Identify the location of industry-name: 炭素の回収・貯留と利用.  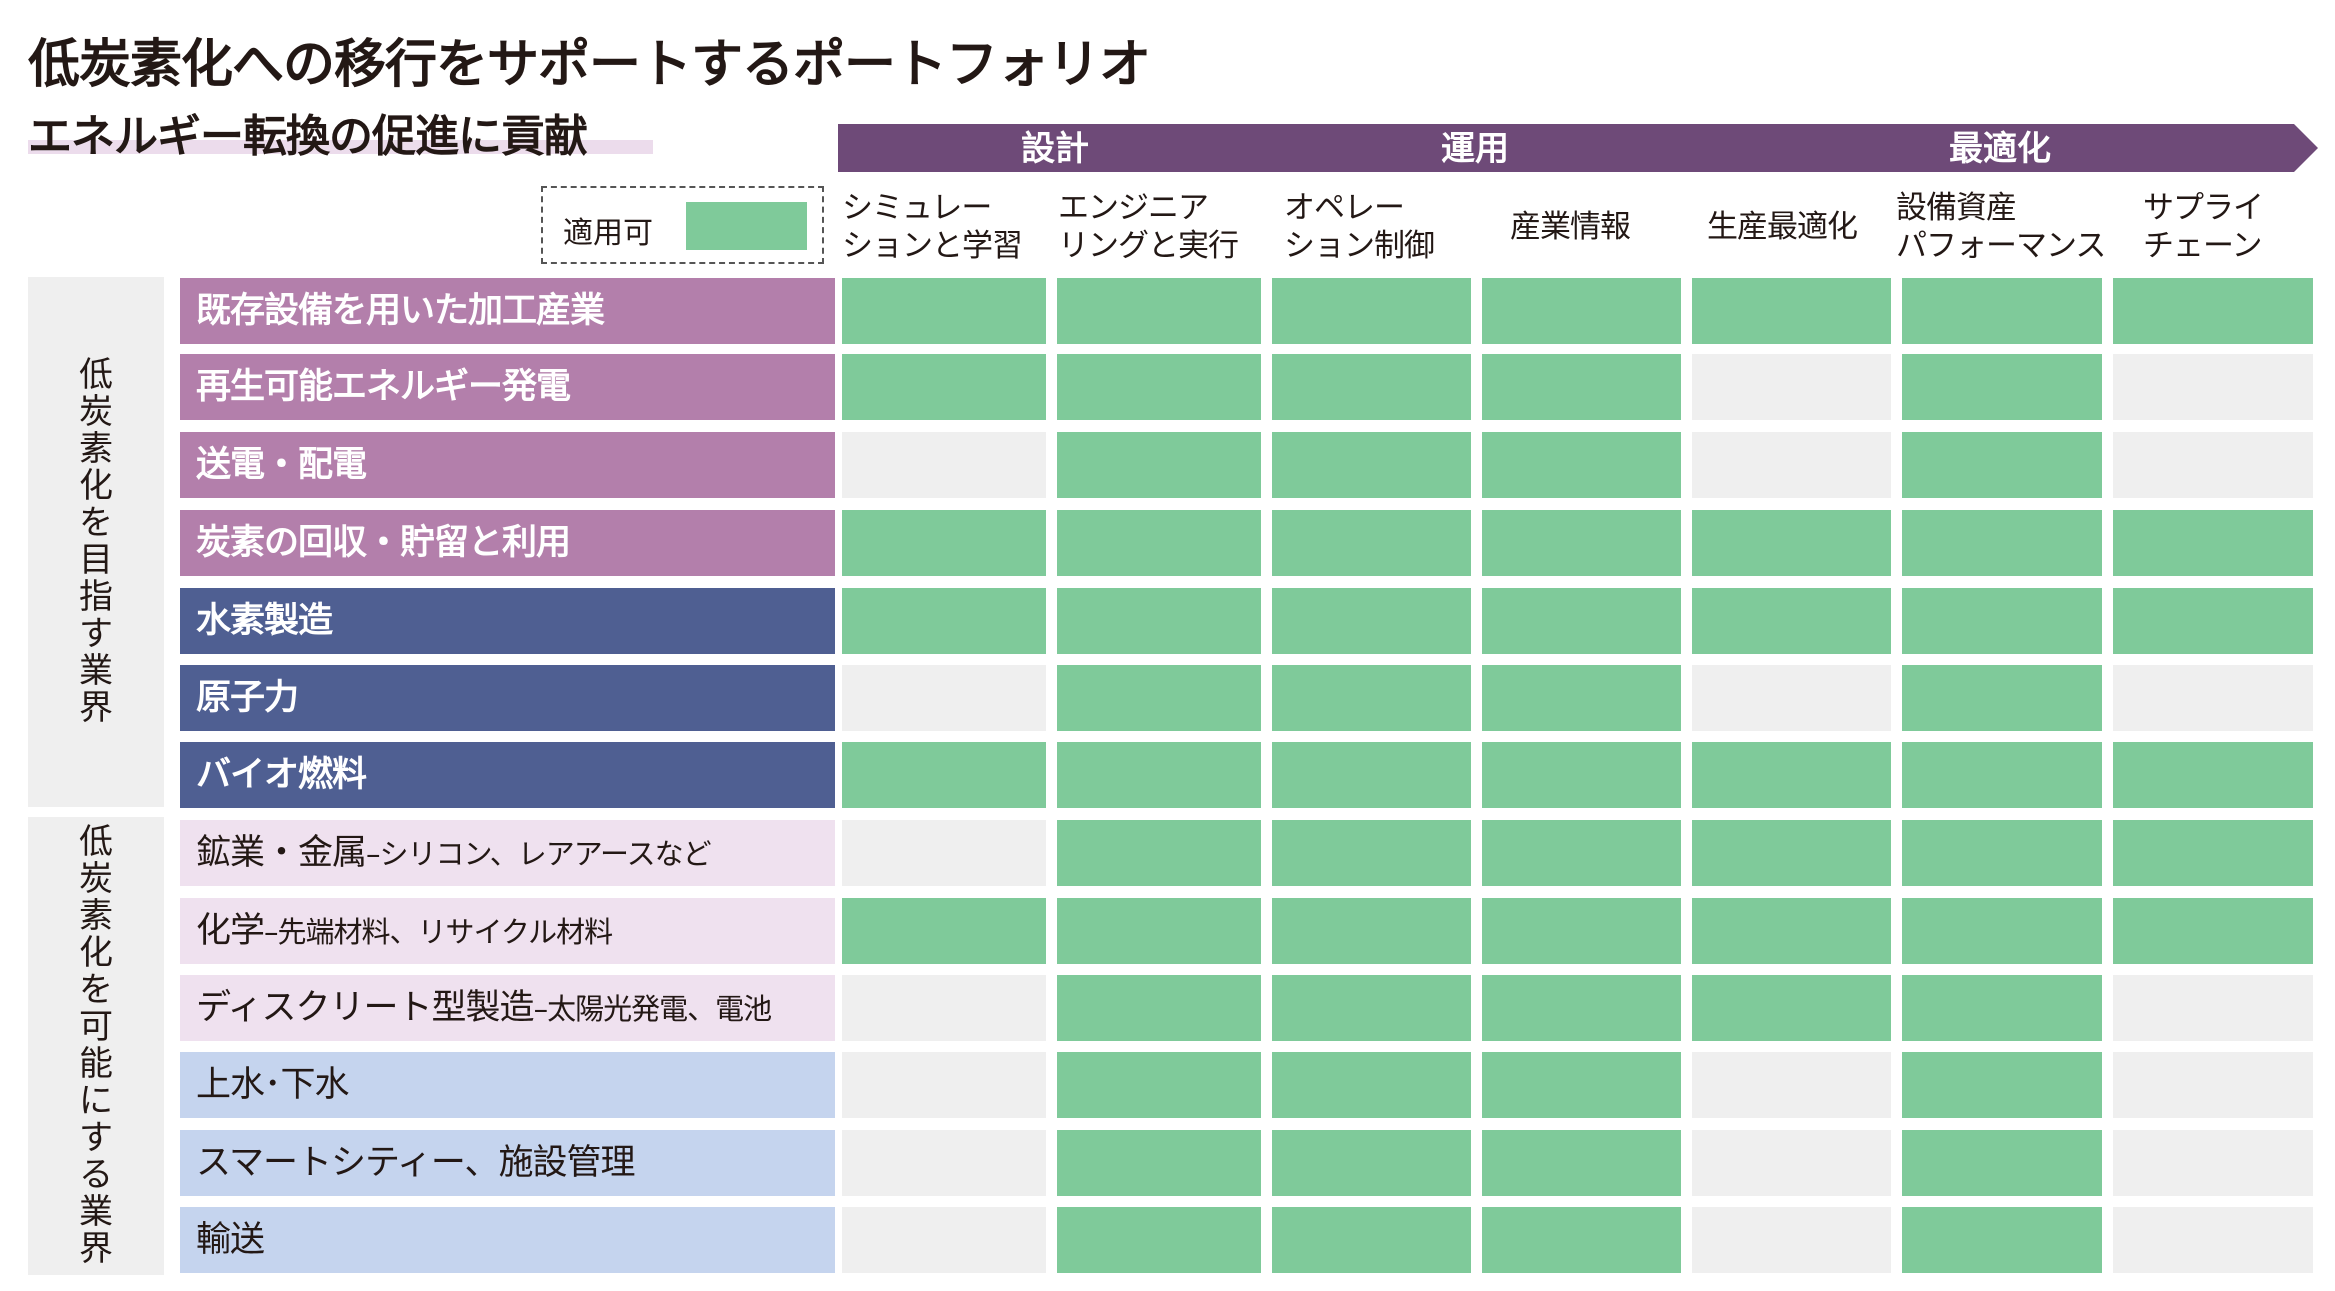
(383, 543).